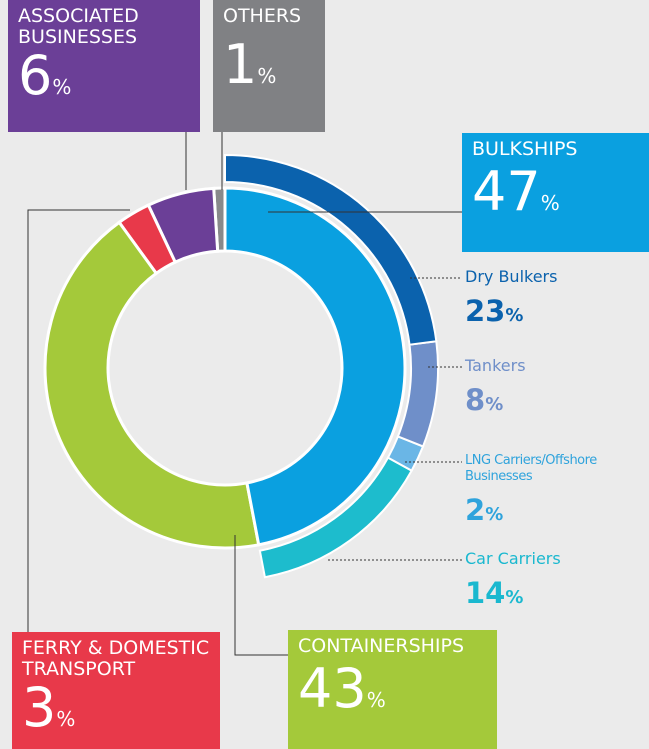 The height and width of the screenshot is (749, 649). What do you see at coordinates (78, 26) in the screenshot?
I see `category-label: ASSOCIATED BUSINESSES` at bounding box center [78, 26].